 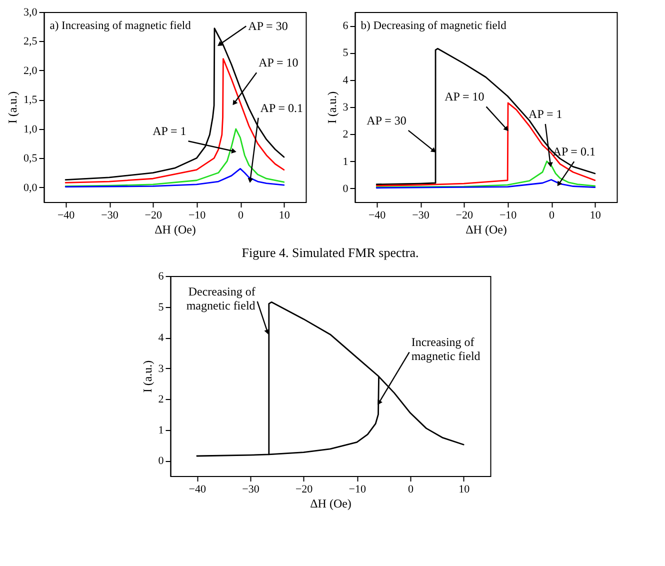 What do you see at coordinates (31, 100) in the screenshot?
I see `y-tick-label: 1,5` at bounding box center [31, 100].